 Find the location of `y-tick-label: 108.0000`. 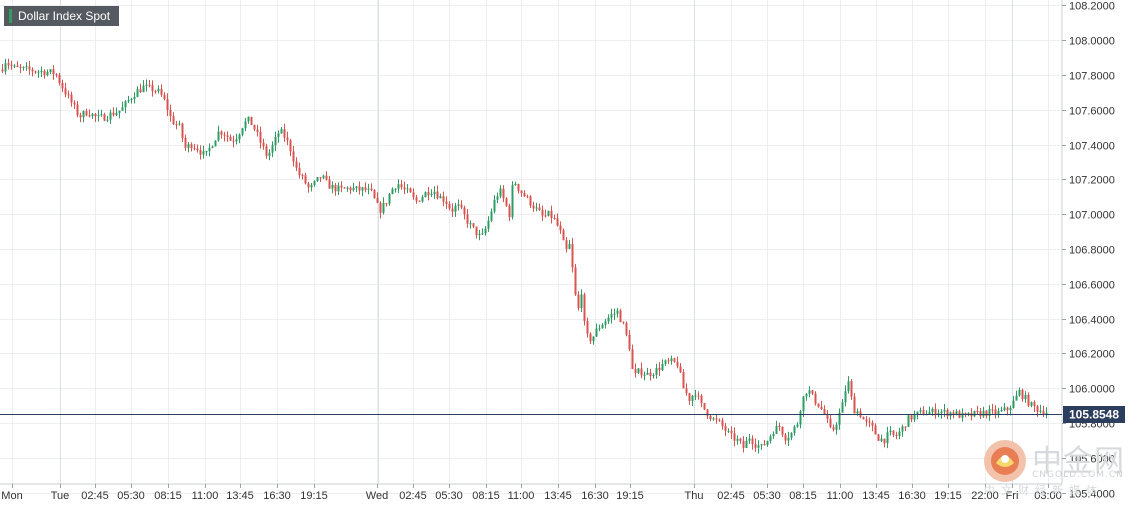

y-tick-label: 108.0000 is located at coordinates (1092, 42).